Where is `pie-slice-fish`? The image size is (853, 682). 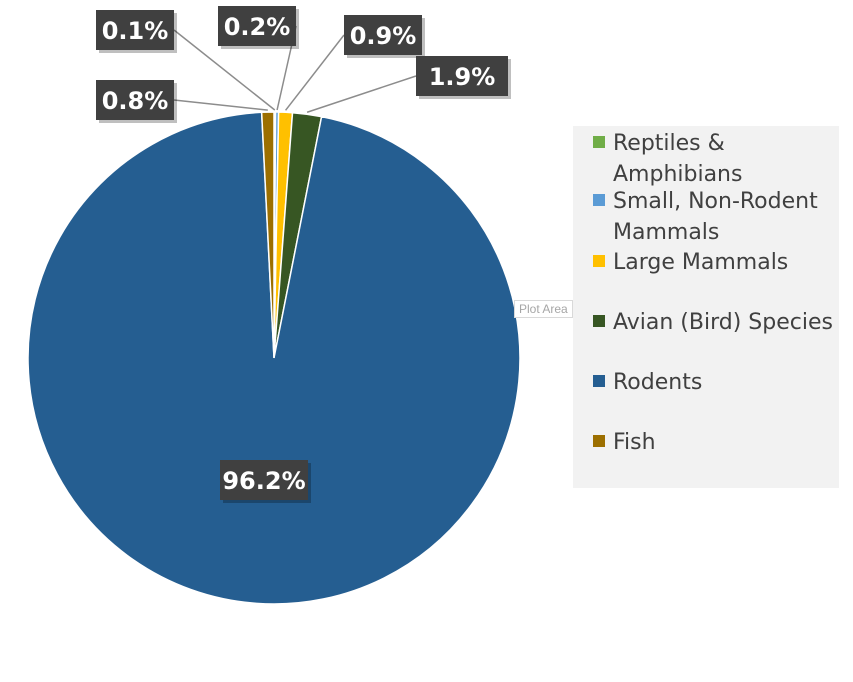 pie-slice-fish is located at coordinates (267, 235).